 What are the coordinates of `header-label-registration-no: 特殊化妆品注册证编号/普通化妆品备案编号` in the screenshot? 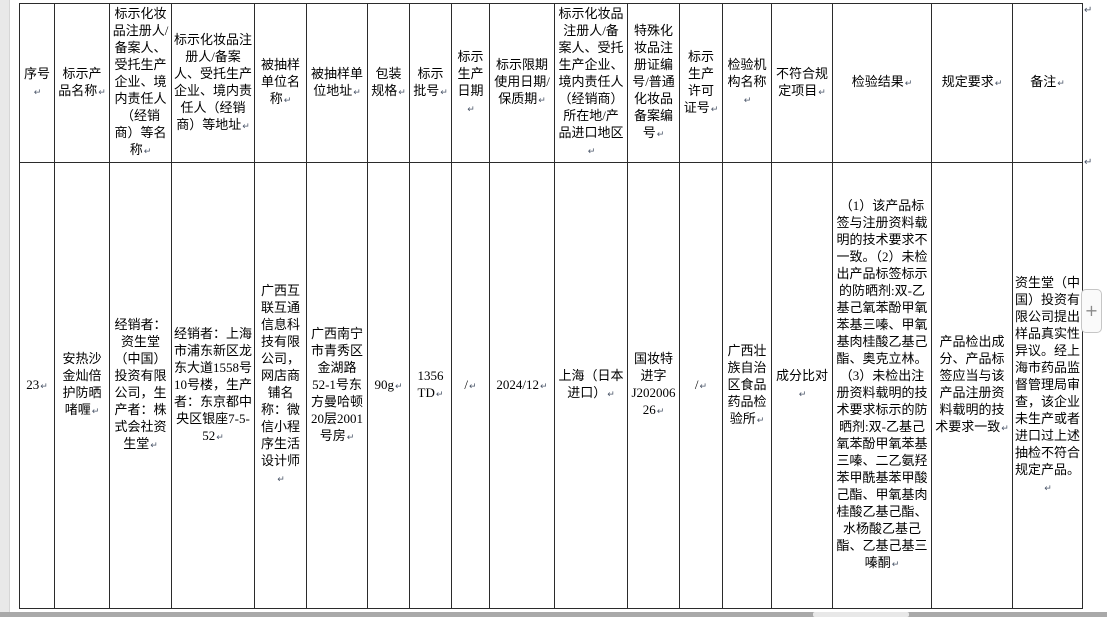 It's located at (653, 81).